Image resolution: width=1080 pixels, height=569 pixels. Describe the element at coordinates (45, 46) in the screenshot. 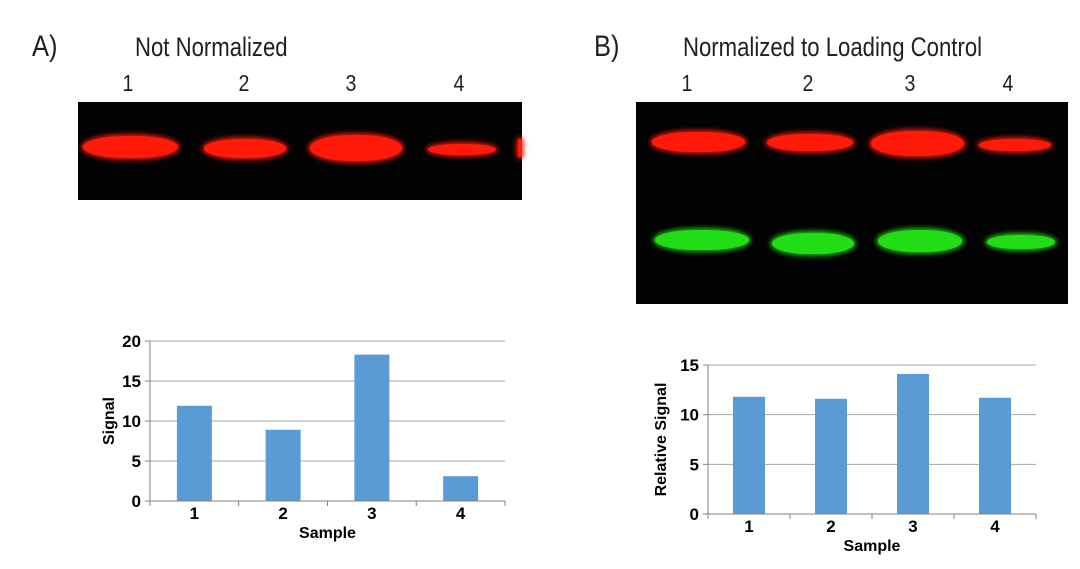

I see `panel-a-letter: A)` at that location.